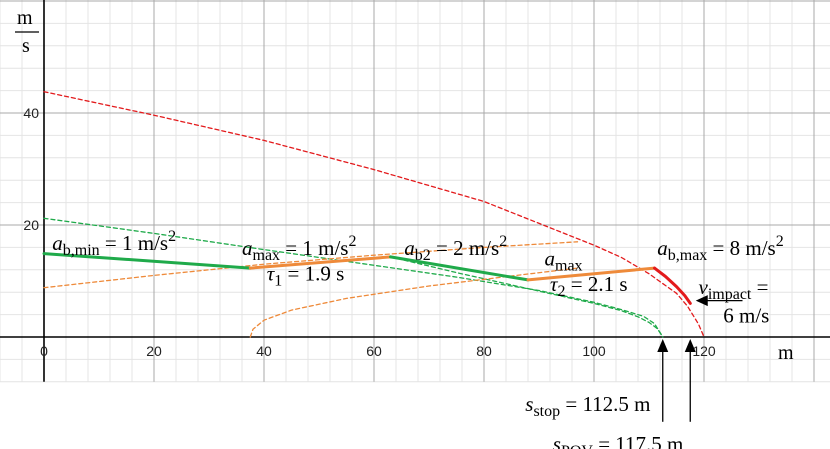  I want to click on x-tick-label: 40, so click(264, 351).